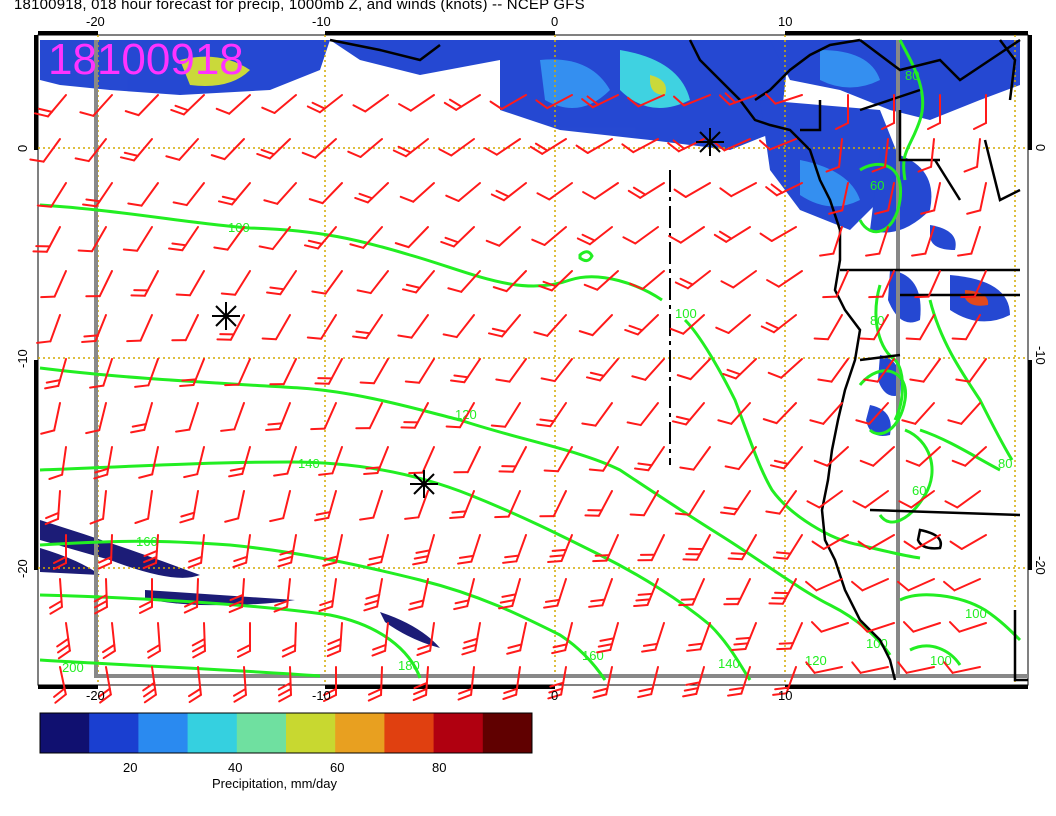 Image resolution: width=1056 pixels, height=816 pixels. Describe the element at coordinates (1030, 92) in the screenshot. I see `right-axis-bar` at that location.